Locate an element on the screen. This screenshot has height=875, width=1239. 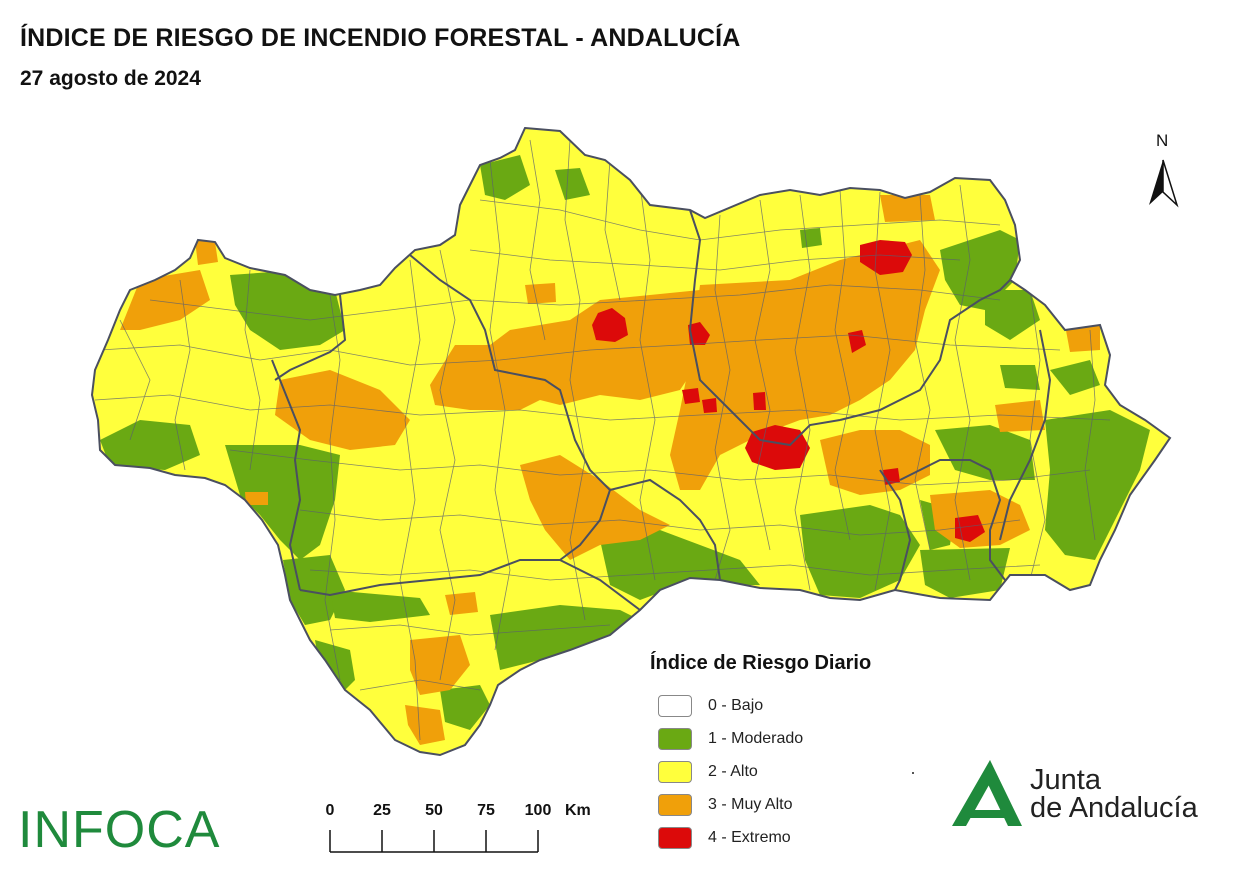
scale-unit: Km is located at coordinates (578, 810).